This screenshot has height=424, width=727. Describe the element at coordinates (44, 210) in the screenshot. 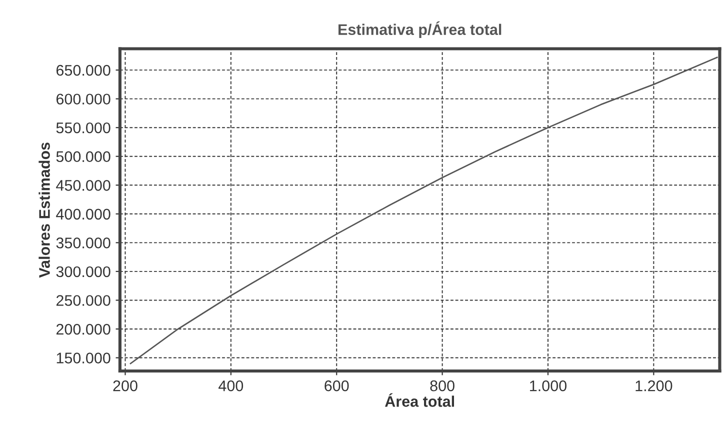

I see `y-axis-title: Valores Estimados` at that location.